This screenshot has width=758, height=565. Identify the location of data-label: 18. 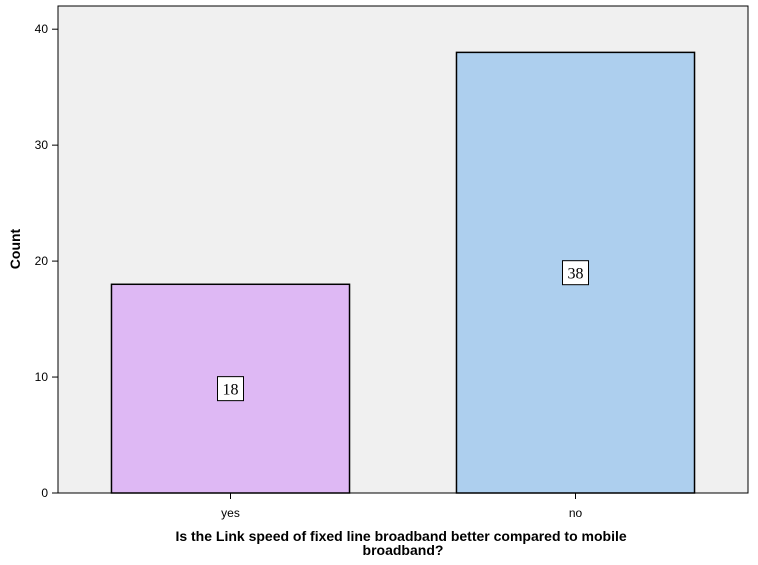
(231, 390).